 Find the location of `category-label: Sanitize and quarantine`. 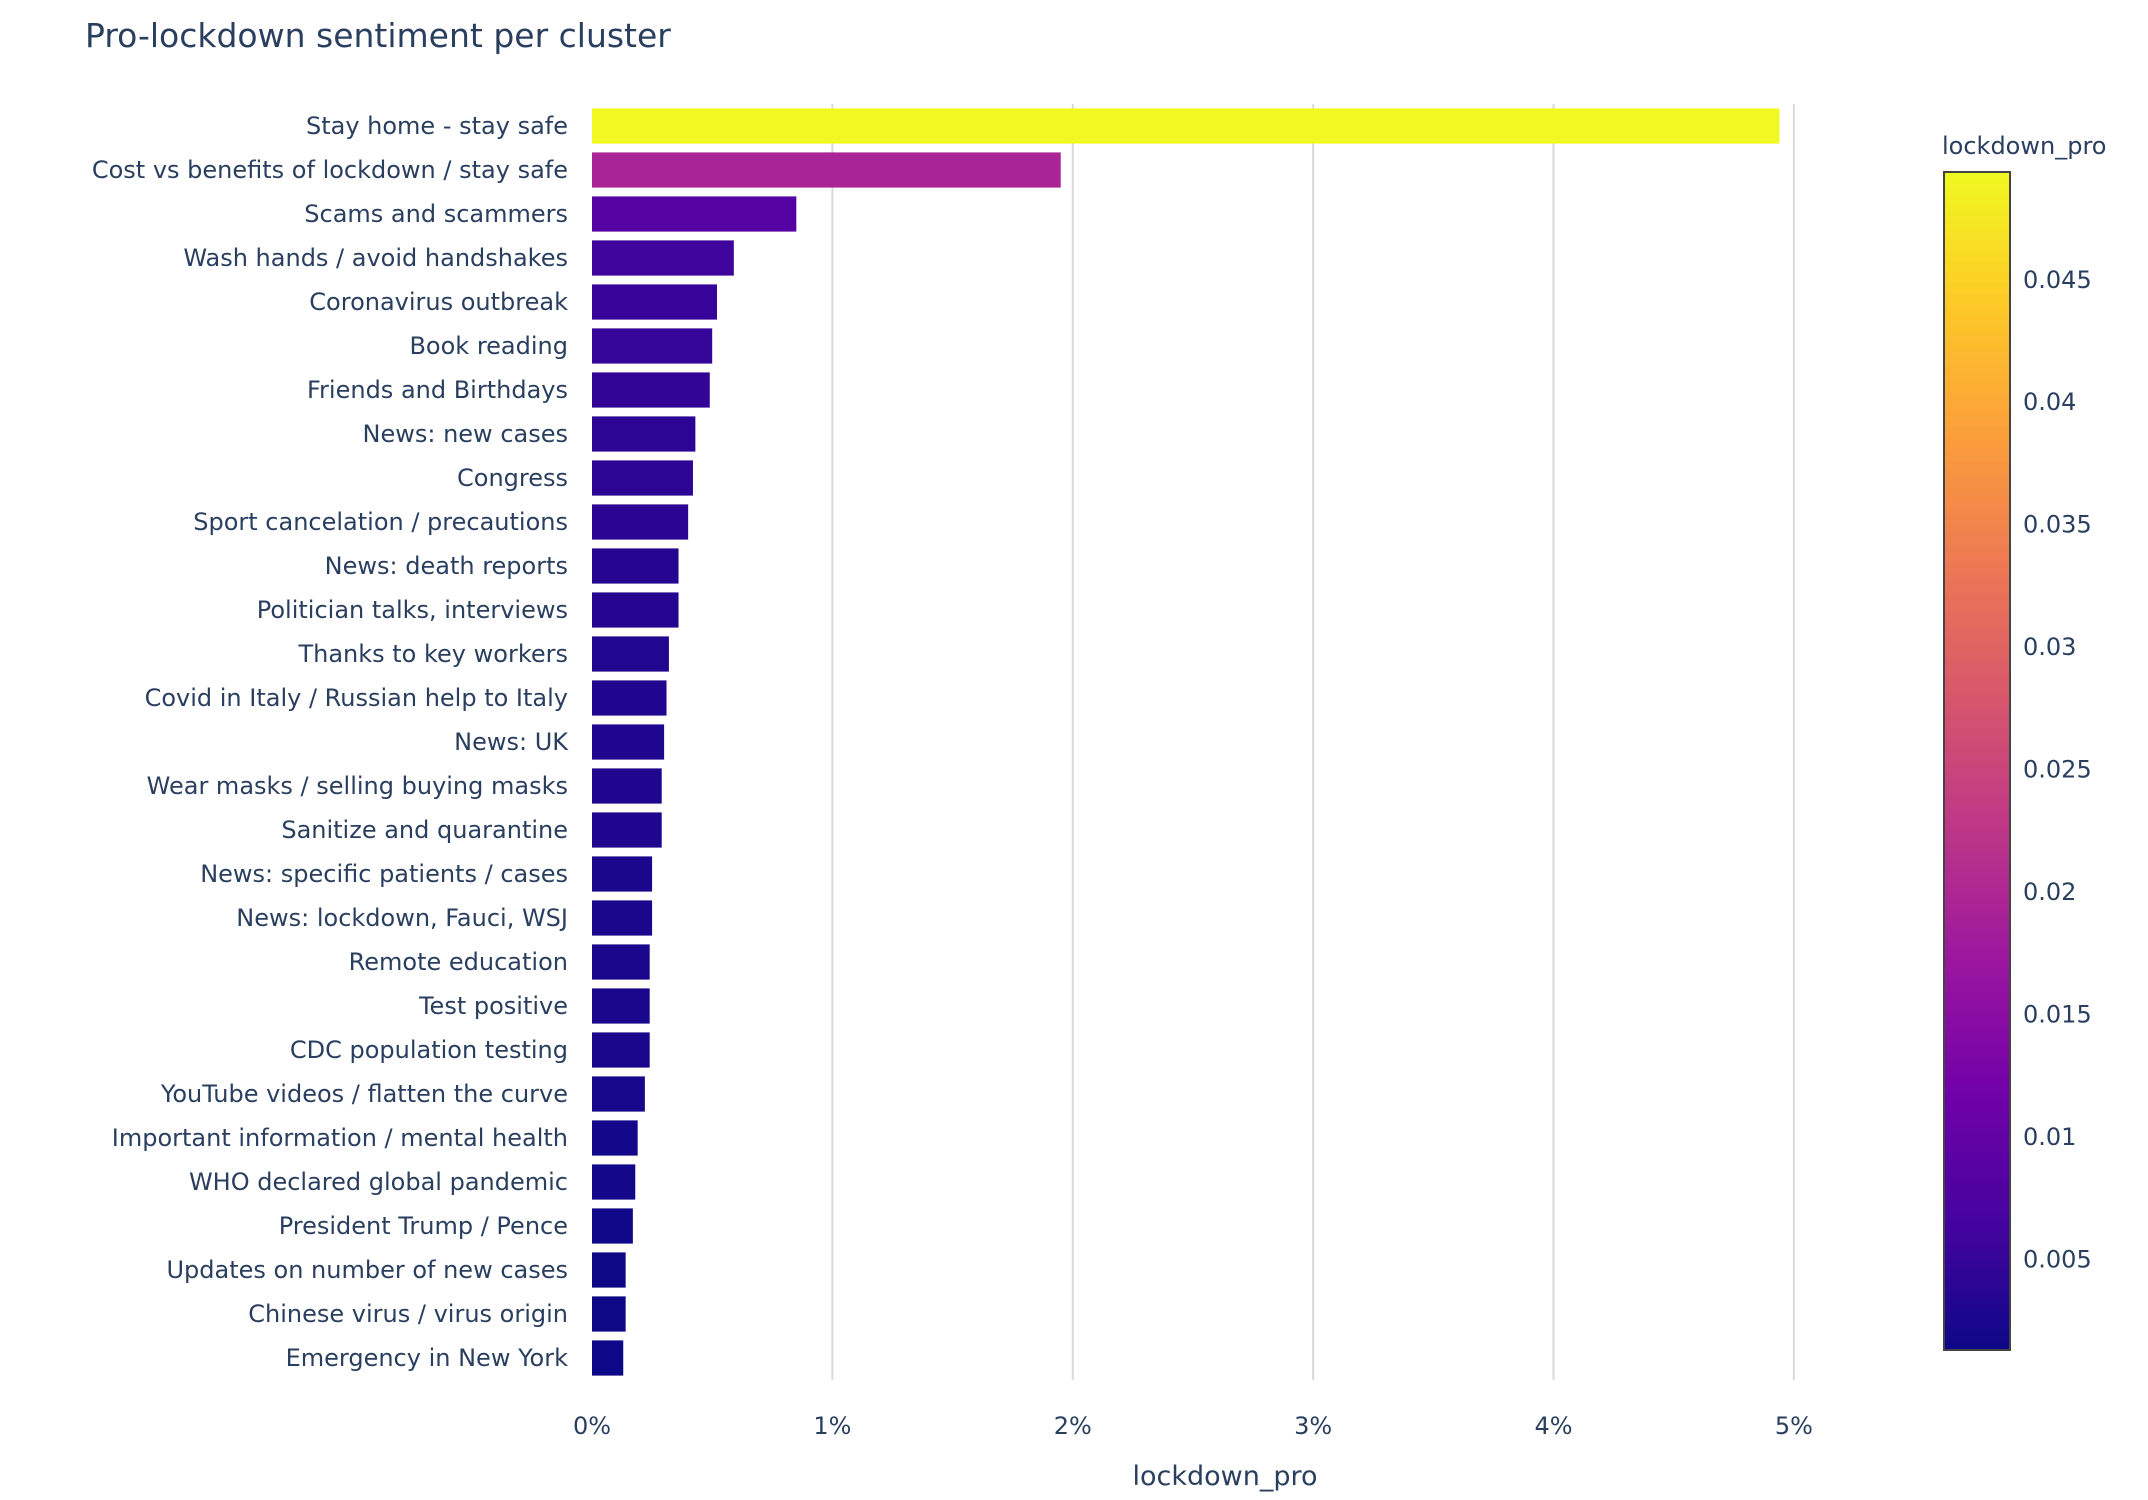

category-label: Sanitize and quarantine is located at coordinates (424, 830).